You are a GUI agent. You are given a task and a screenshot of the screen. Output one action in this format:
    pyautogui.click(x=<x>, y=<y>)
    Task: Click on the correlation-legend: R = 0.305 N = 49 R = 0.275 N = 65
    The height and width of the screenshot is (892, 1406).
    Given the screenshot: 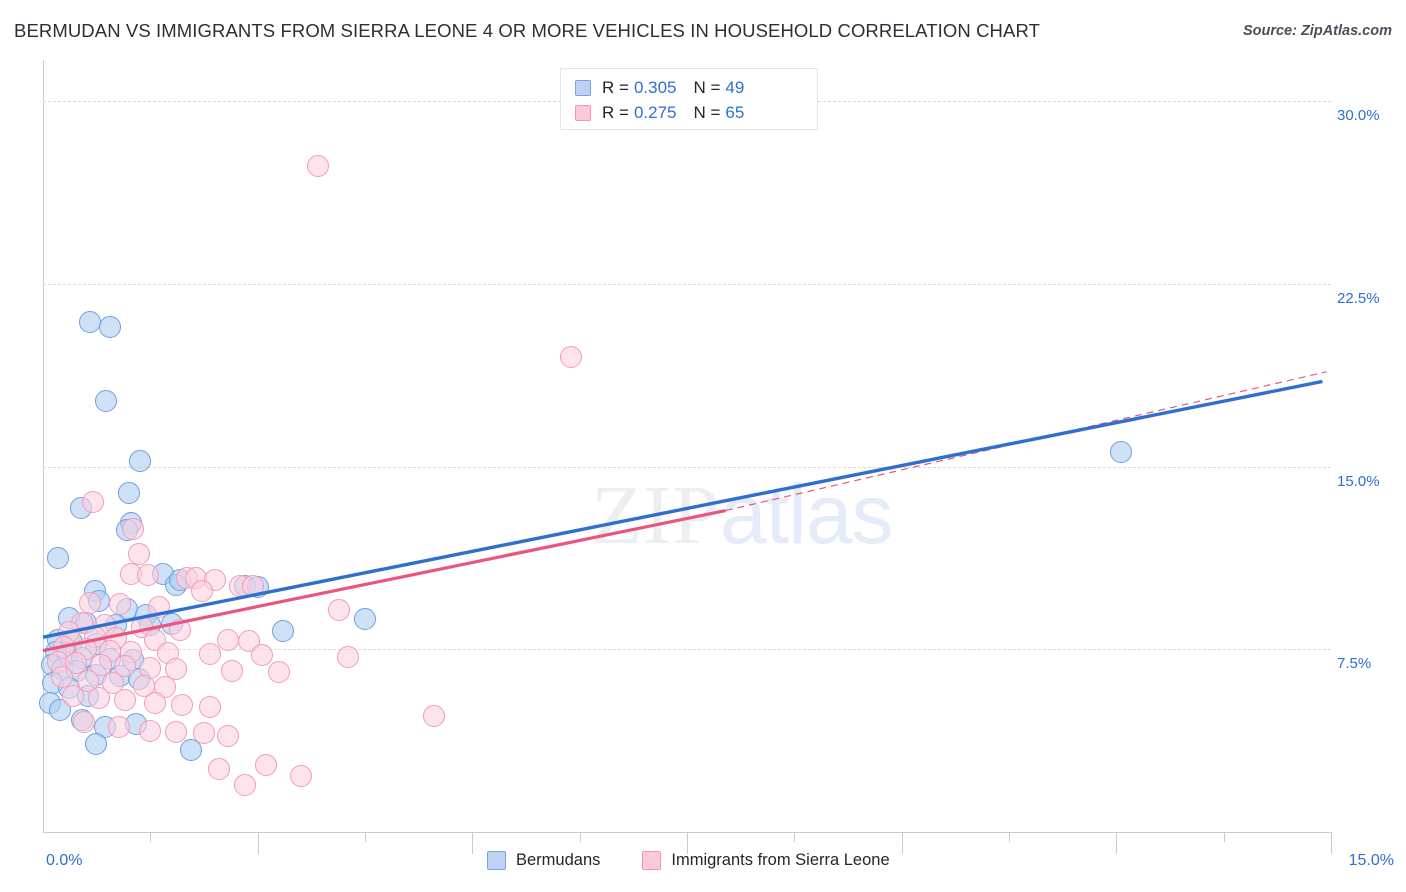 What is the action you would take?
    pyautogui.click(x=689, y=99)
    